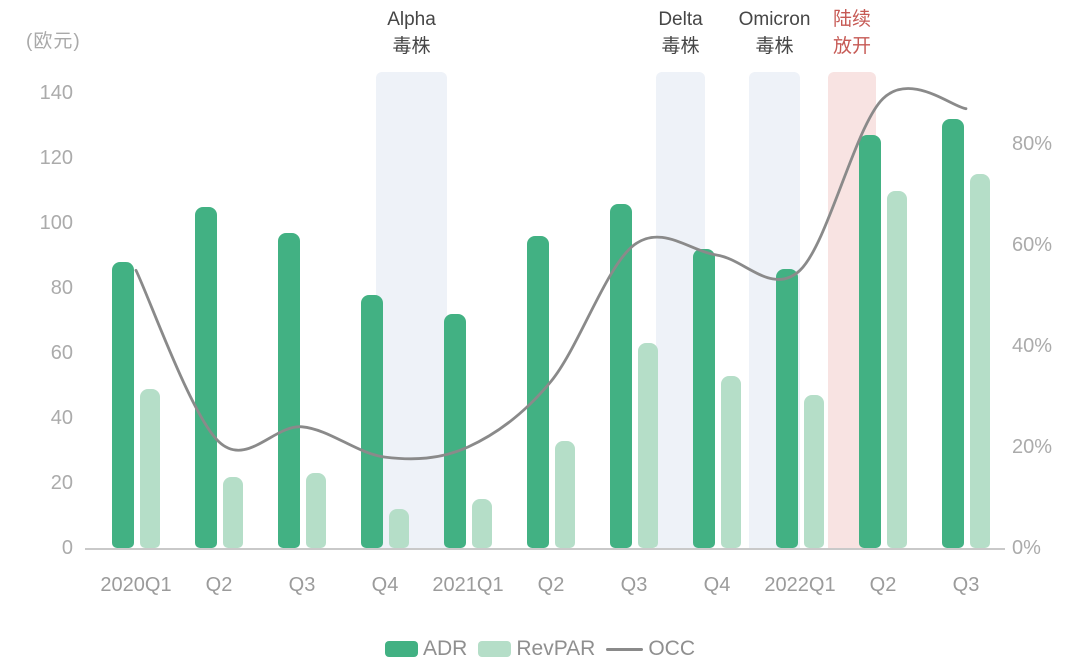 This screenshot has height=671, width=1080. I want to click on annotation-alpha-line: Alpha, so click(411, 19).